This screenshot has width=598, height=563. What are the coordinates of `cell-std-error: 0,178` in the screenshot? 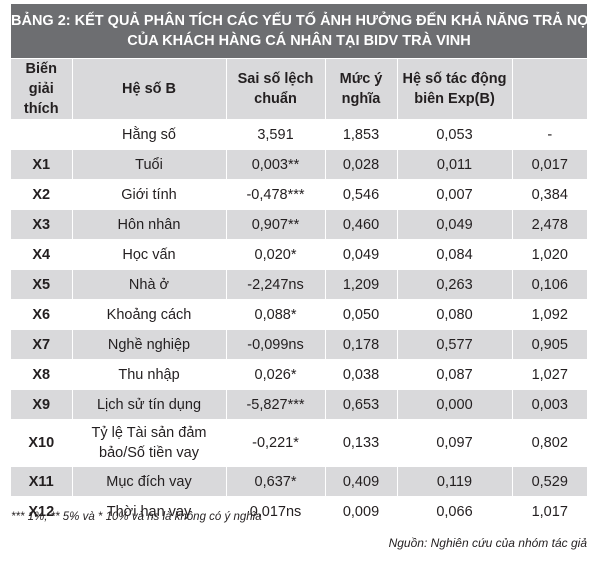 It's located at (361, 344).